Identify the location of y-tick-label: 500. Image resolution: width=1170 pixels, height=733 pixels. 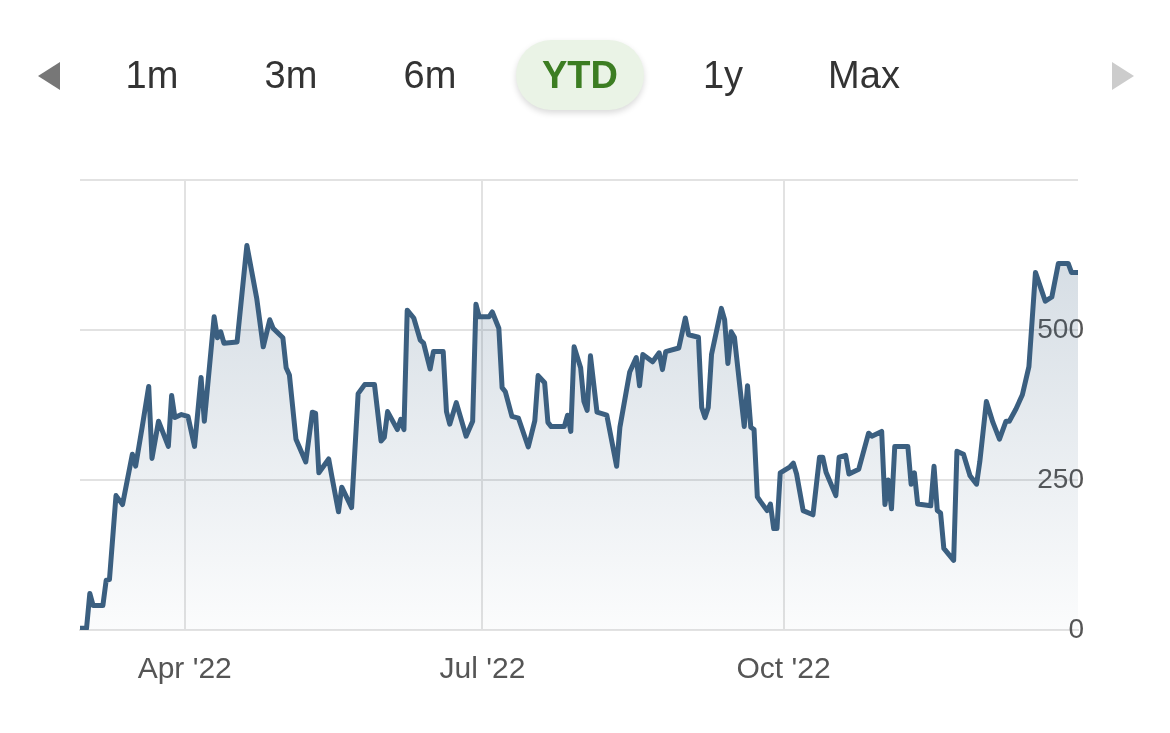
(1060, 328).